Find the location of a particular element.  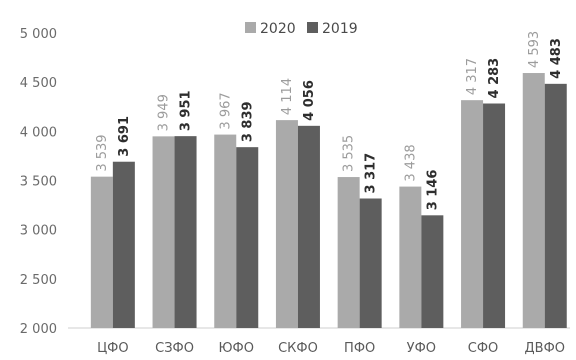

y-tick-label: 2 500 is located at coordinates (38, 280).